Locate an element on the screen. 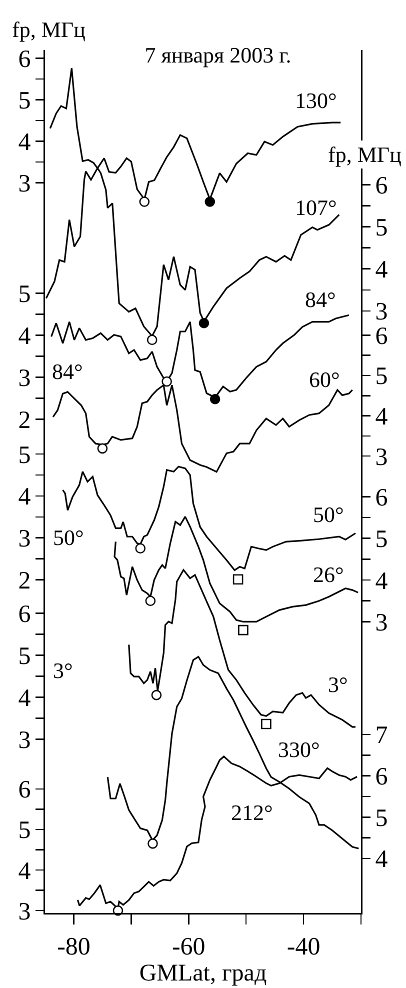 Image resolution: width=406 pixels, height=988 pixels. x-tick-label: -60 is located at coordinates (189, 946).